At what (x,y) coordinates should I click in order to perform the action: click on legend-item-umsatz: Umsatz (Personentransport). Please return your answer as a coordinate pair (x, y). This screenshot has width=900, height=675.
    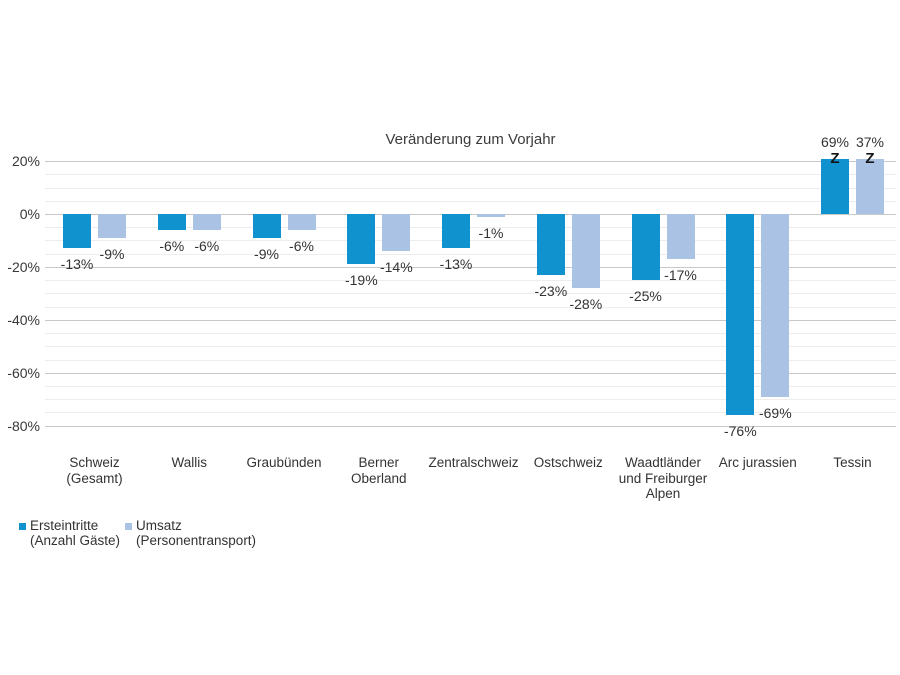
    Looking at the image, I should click on (190, 533).